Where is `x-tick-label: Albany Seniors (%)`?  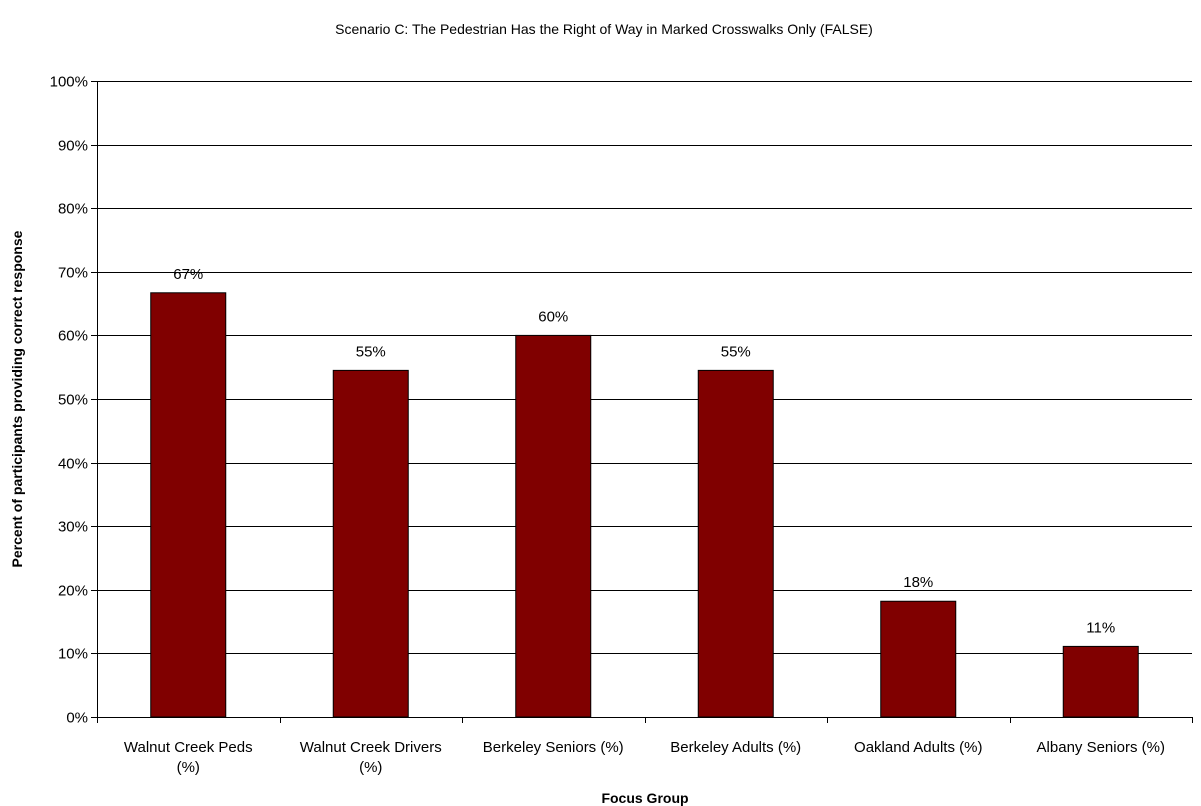
x-tick-label: Albany Seniors (%) is located at coordinates (1101, 747).